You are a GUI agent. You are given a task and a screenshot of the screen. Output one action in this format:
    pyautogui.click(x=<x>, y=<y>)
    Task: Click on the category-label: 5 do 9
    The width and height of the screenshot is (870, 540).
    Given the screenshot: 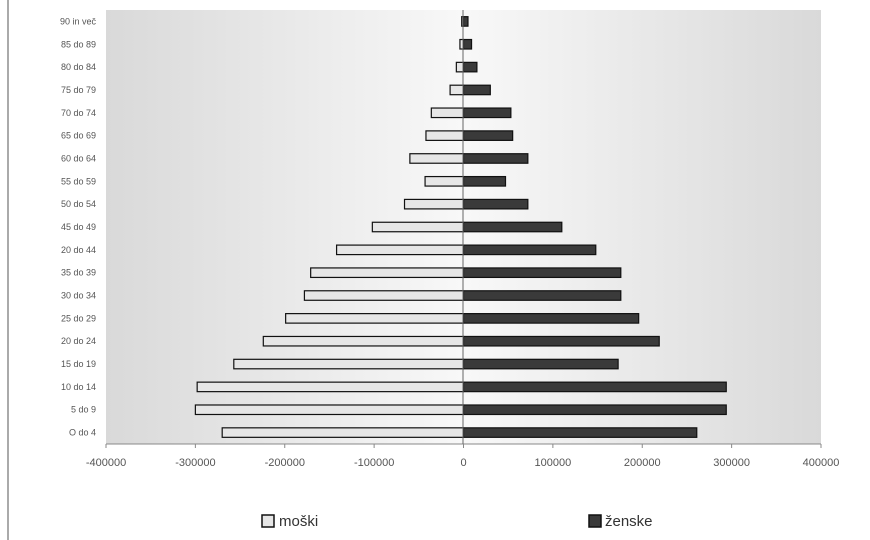 What is the action you would take?
    pyautogui.click(x=83, y=410)
    